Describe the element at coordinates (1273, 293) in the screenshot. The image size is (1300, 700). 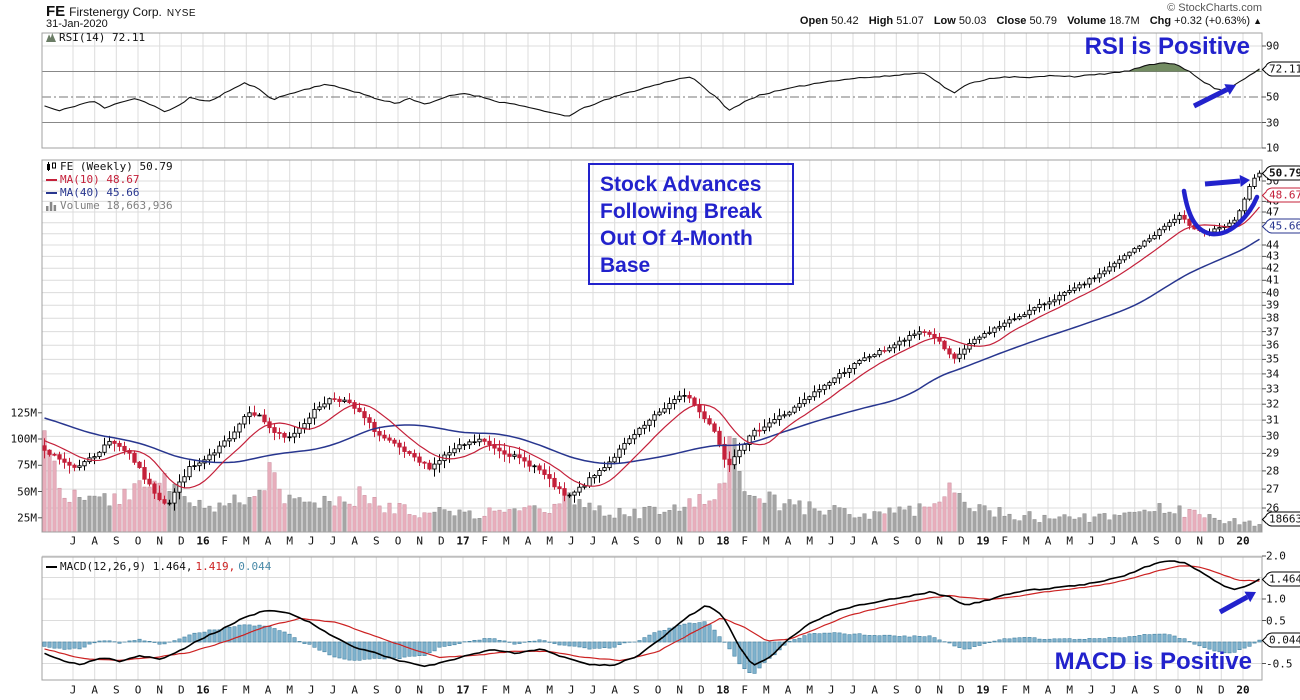
I see `price-axis-label: 40` at that location.